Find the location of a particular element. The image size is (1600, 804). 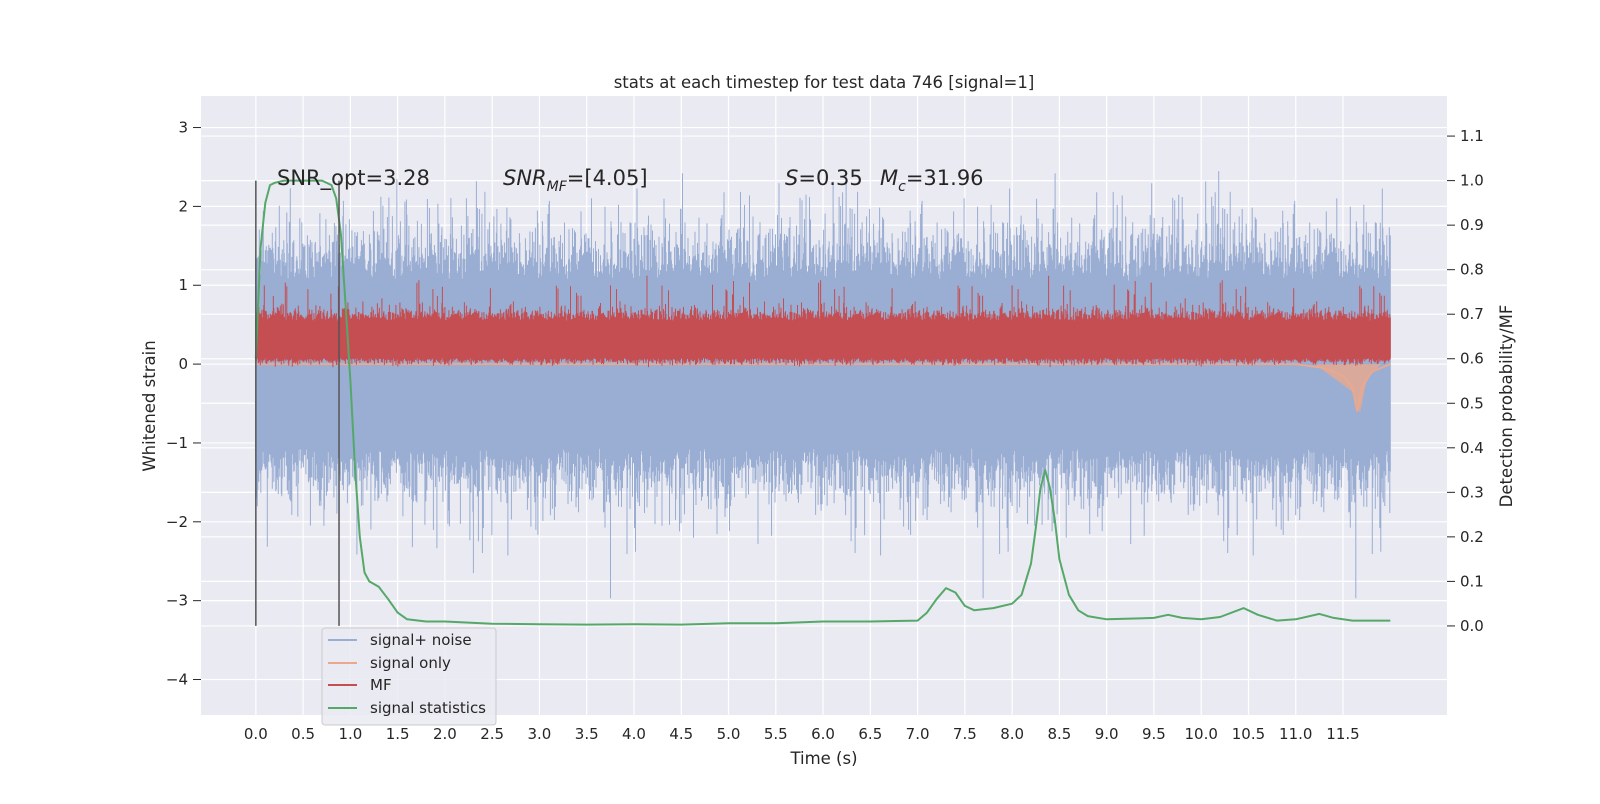

x-tick-label: 1.0 is located at coordinates (350, 734).